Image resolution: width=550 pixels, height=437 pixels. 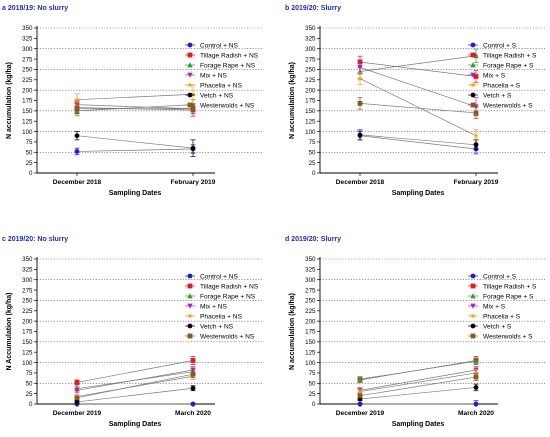 What do you see at coordinates (35, 239) in the screenshot?
I see `panel-title: c 2019/20: No slurry` at bounding box center [35, 239].